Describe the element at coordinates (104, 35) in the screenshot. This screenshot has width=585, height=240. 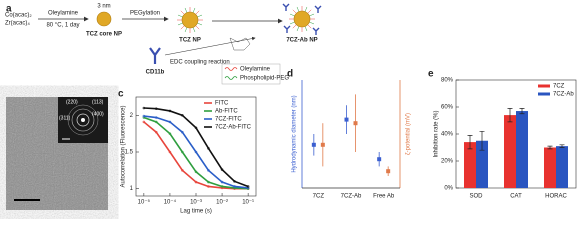
I see `core-np-label: TCZ core NP` at that location.